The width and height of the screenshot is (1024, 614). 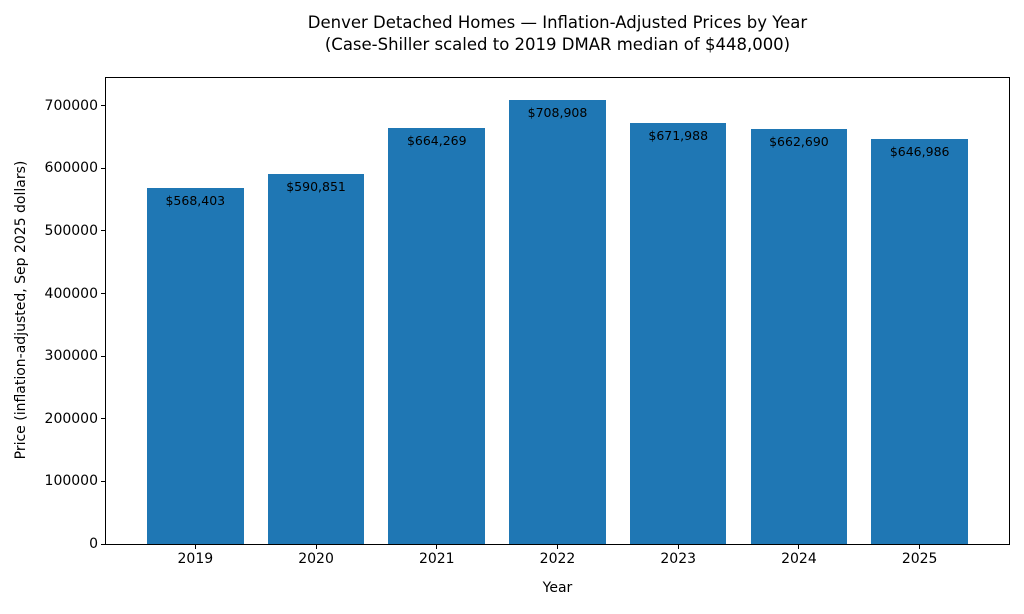 What do you see at coordinates (71, 168) in the screenshot?
I see `y-tick-label: 600000` at bounding box center [71, 168].